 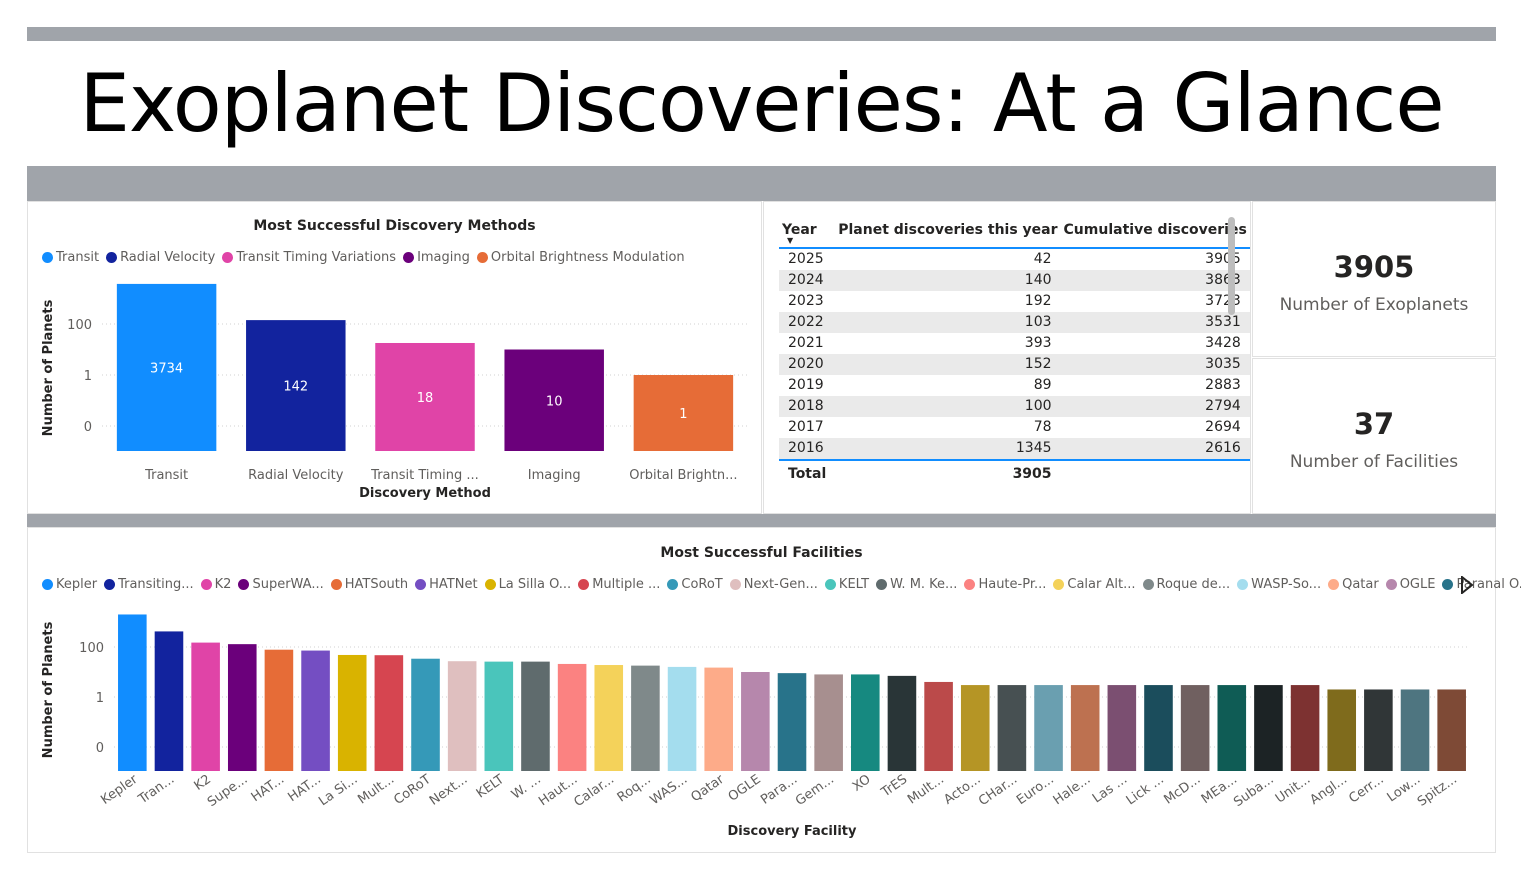 I want to click on methods-legend-item: Orbital Brightness Modulation, so click(x=580, y=257).